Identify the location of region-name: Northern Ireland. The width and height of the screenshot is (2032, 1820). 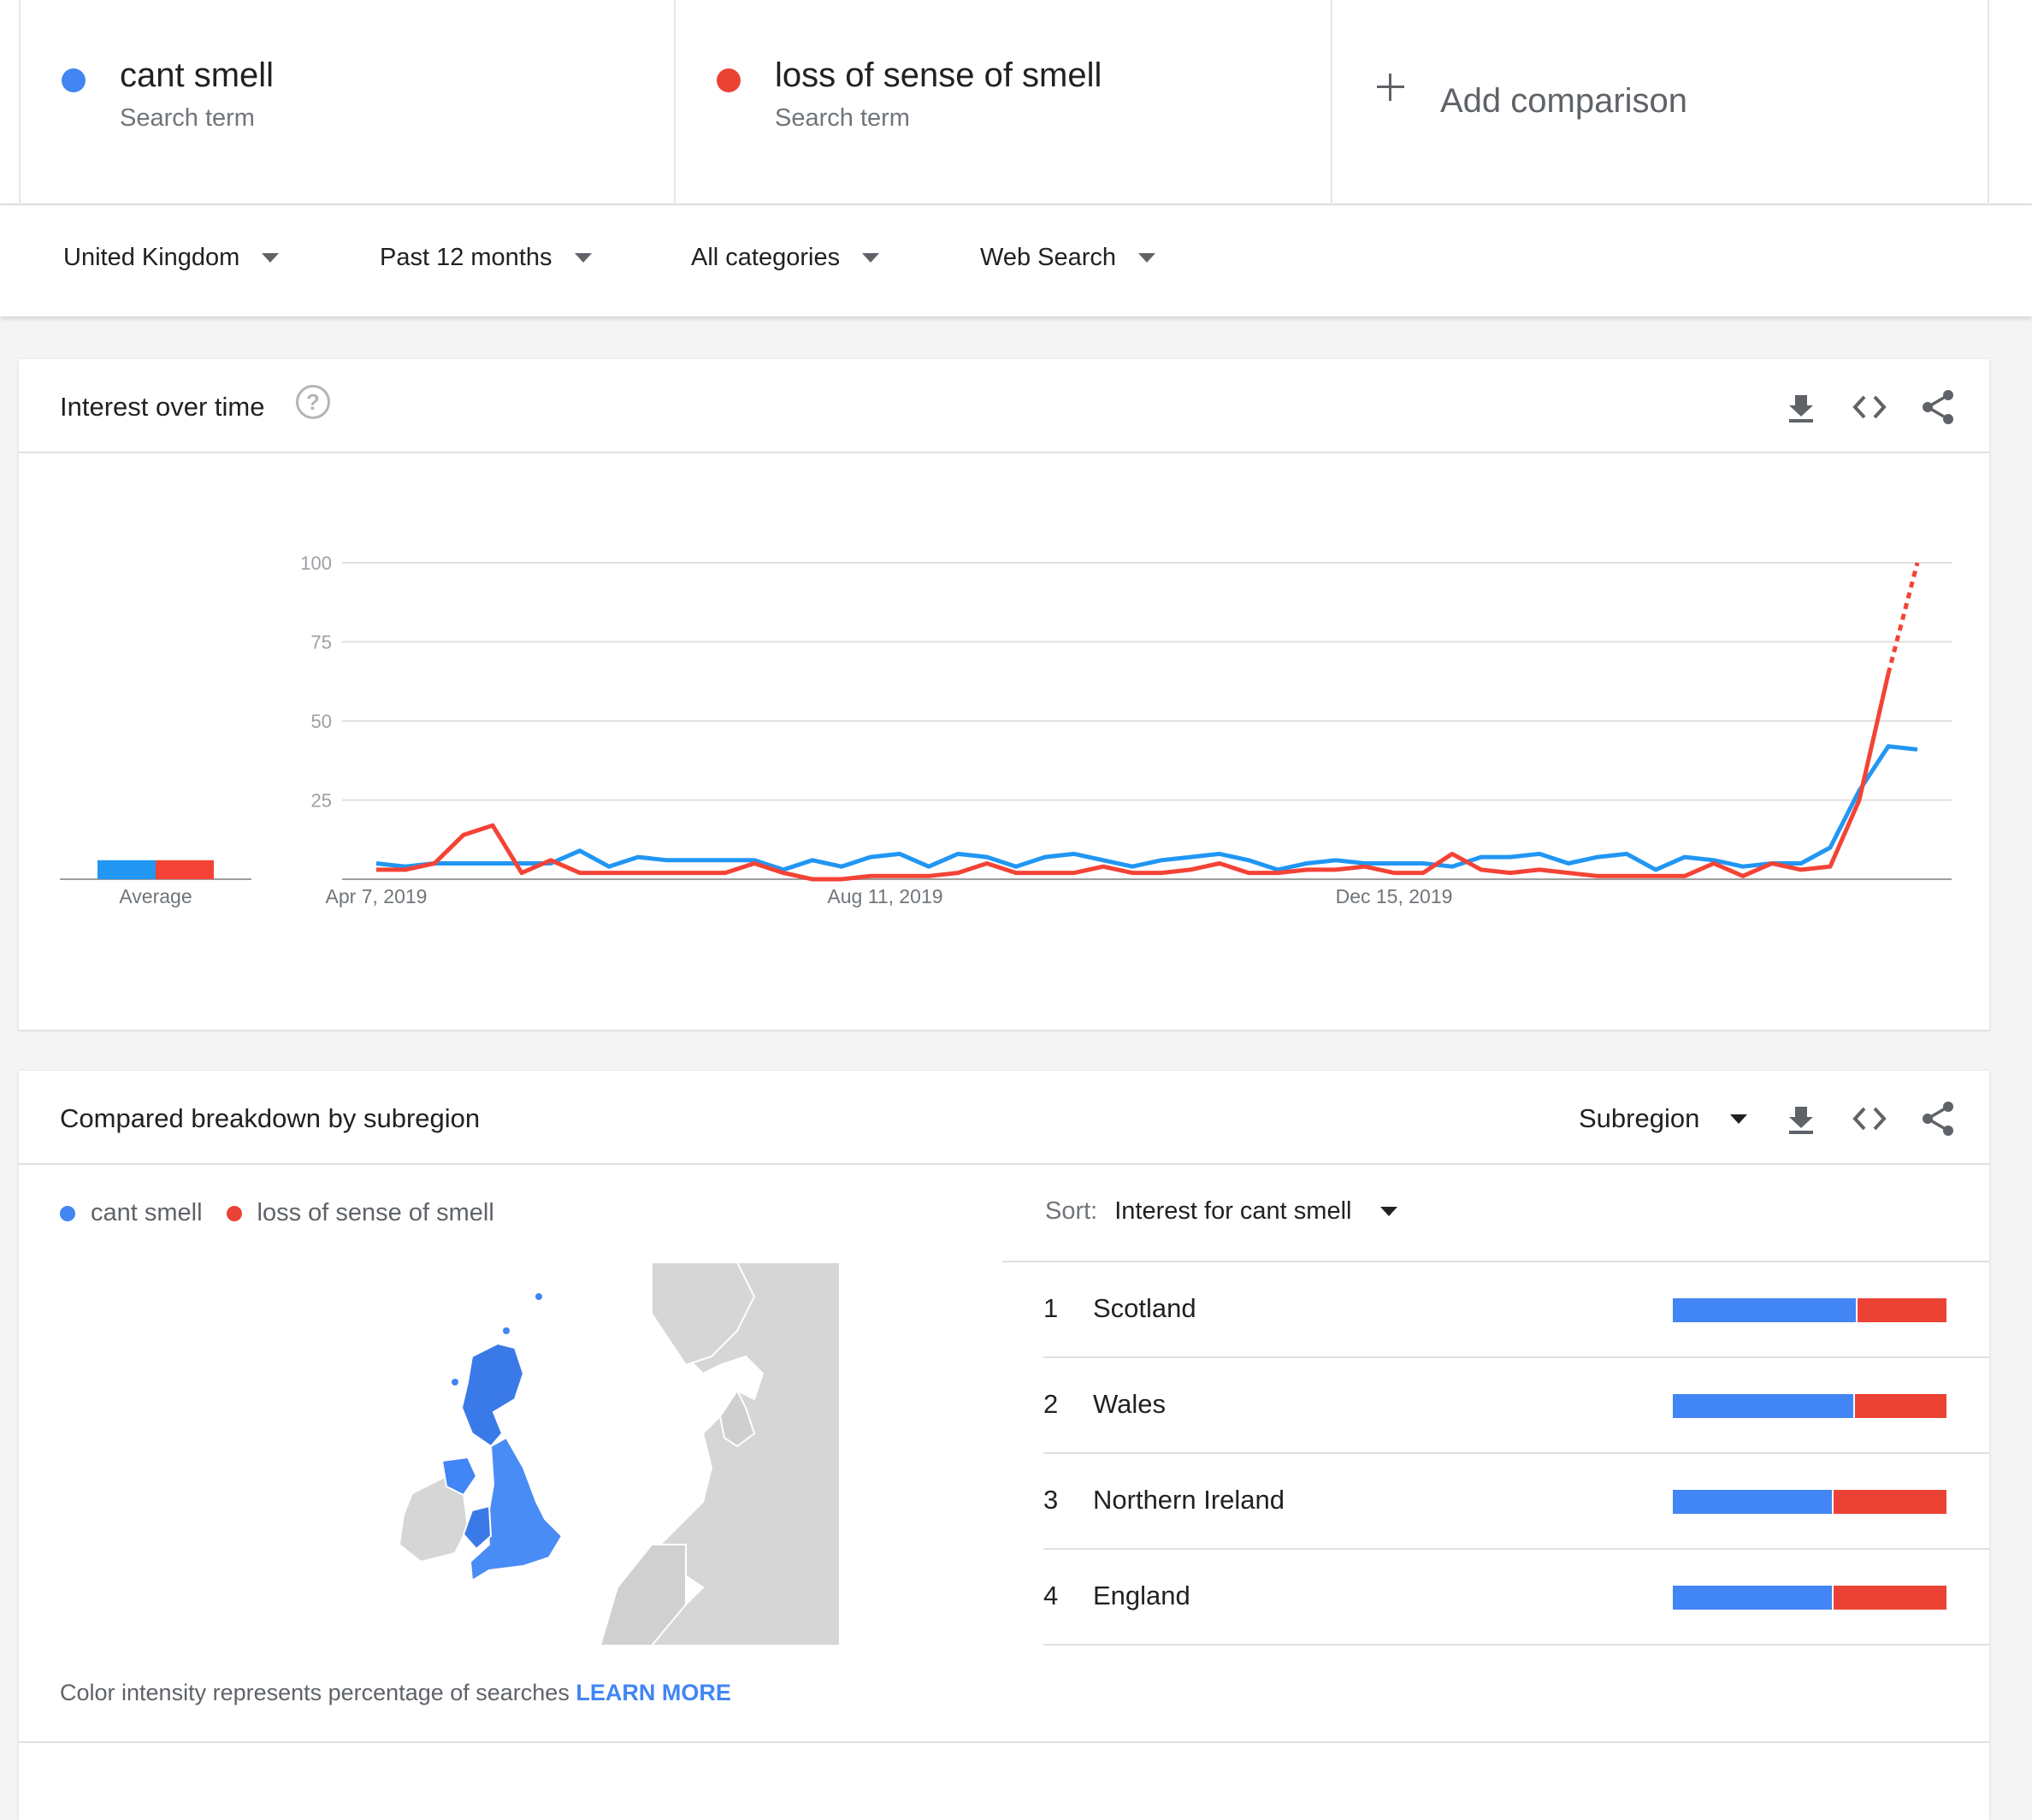
(1189, 1500).